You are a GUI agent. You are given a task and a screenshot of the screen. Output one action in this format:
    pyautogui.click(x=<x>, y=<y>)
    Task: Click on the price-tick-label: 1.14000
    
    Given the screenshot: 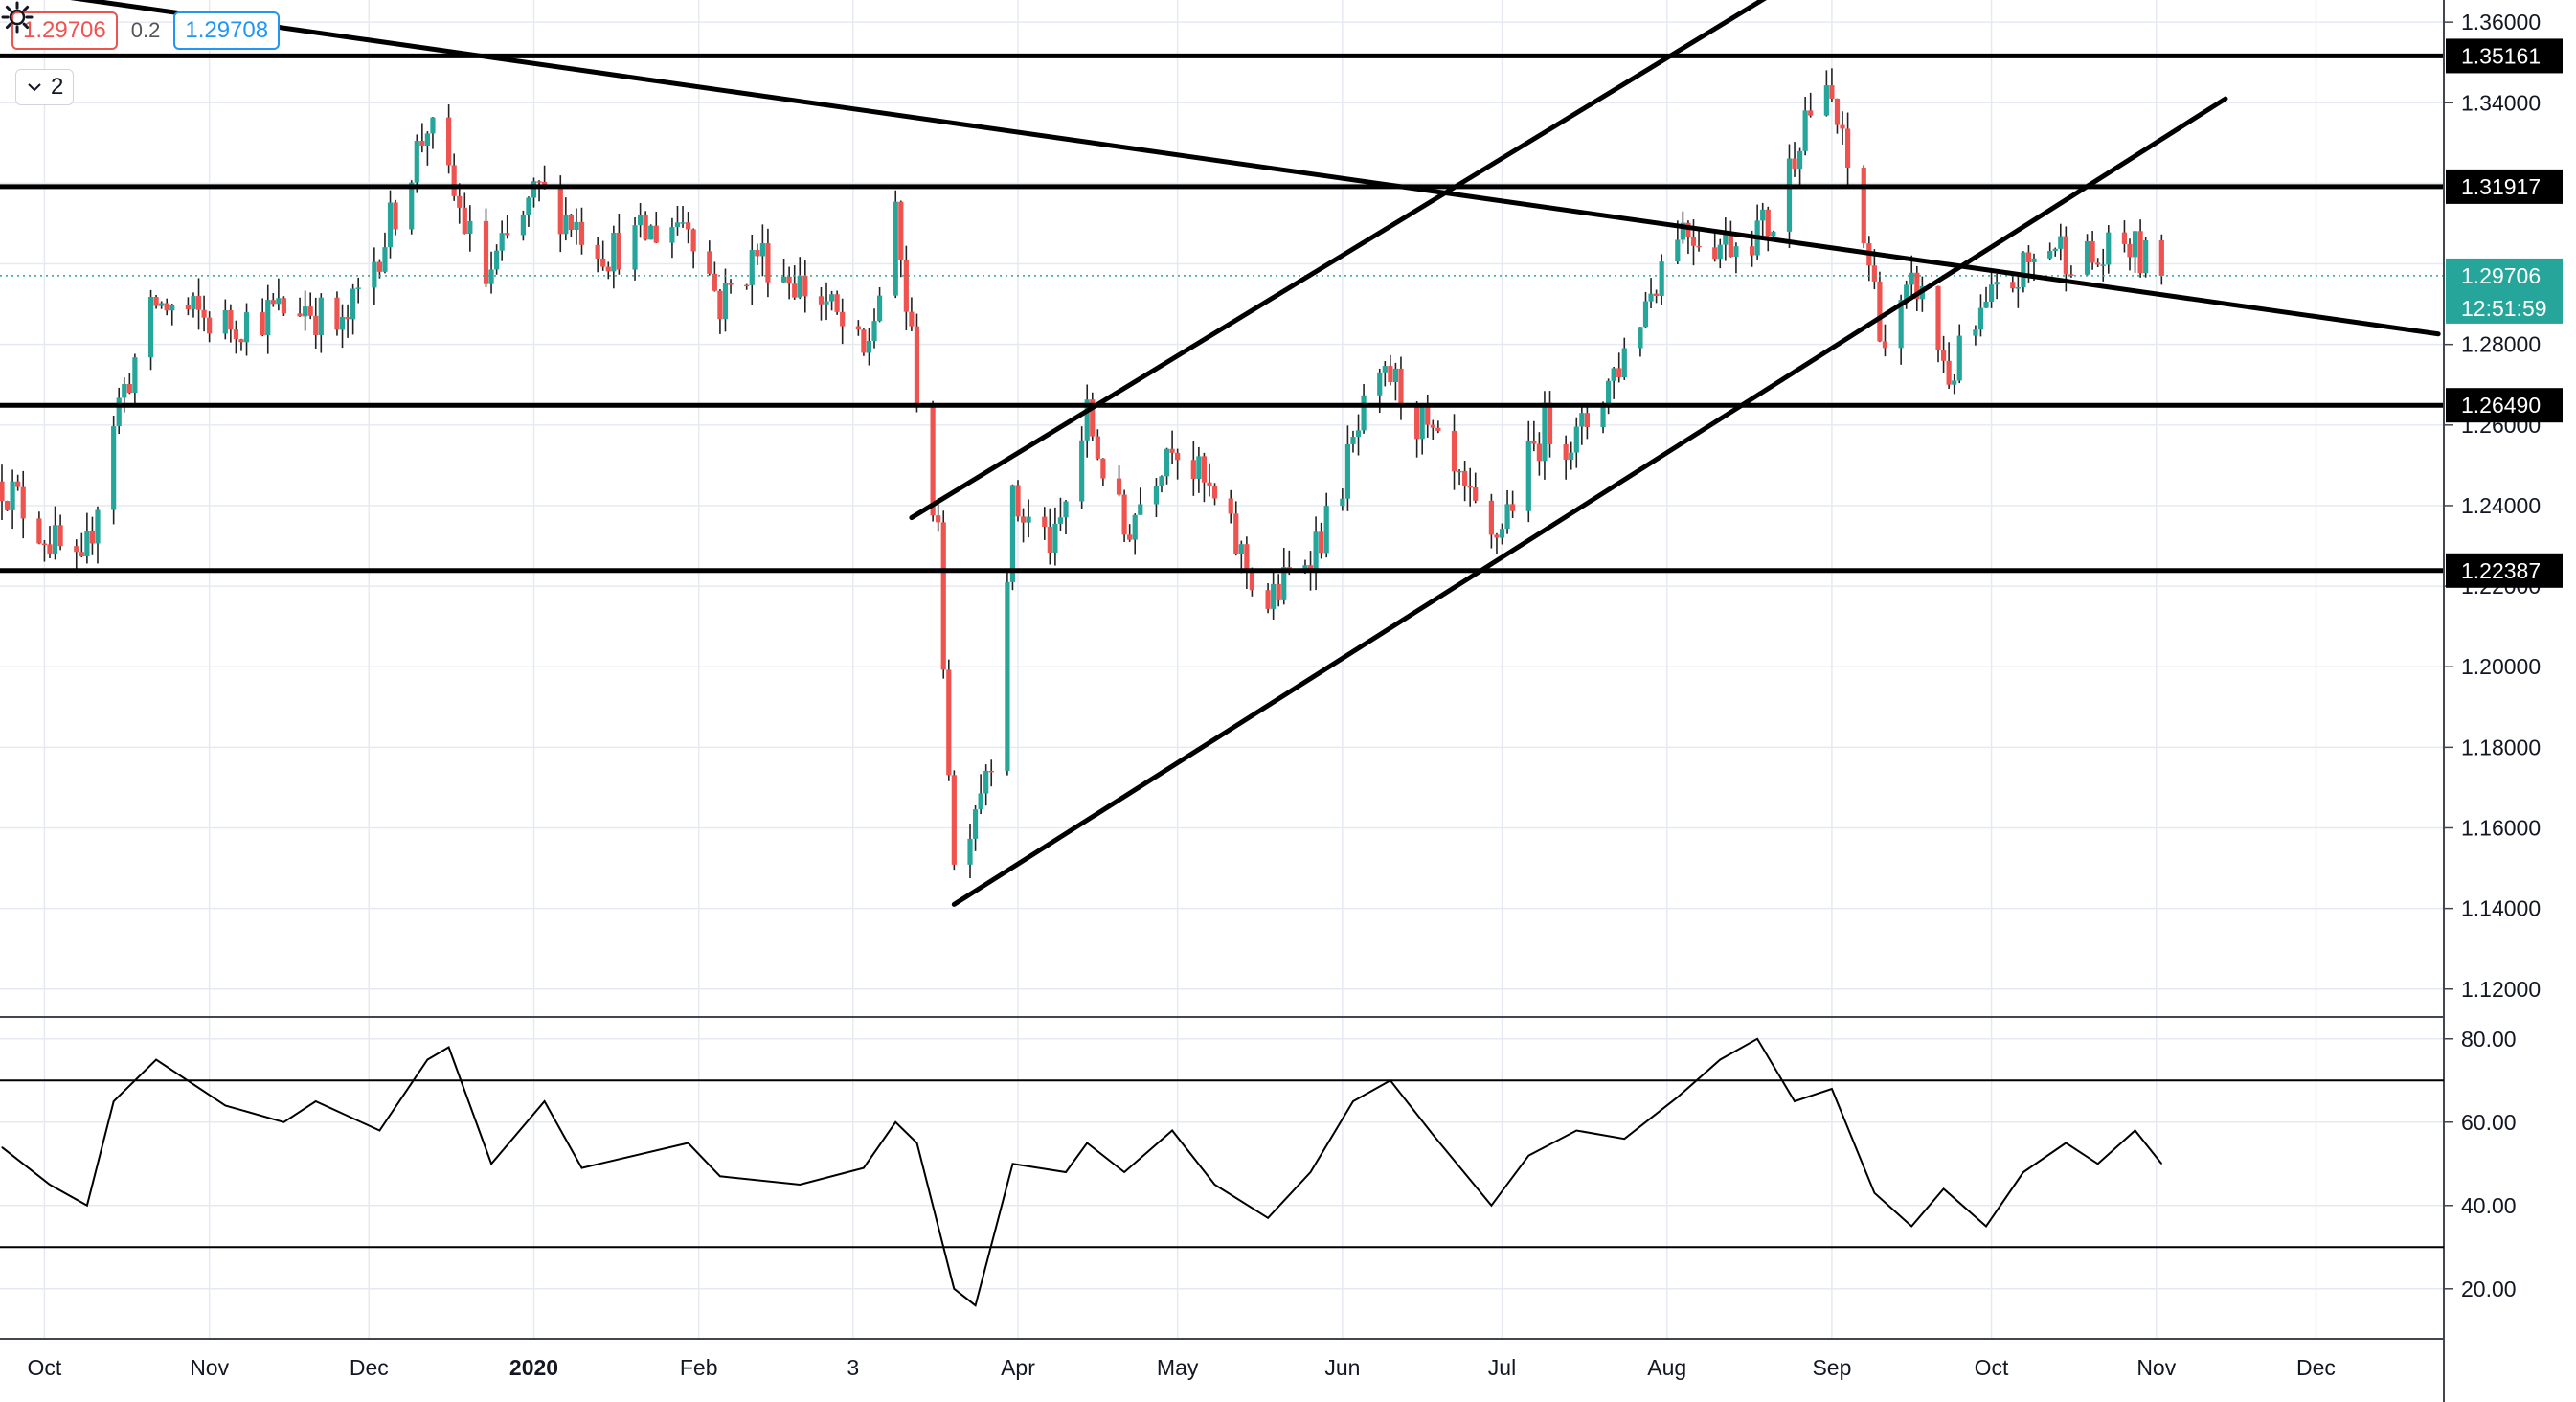 What is the action you would take?
    pyautogui.click(x=2501, y=908)
    